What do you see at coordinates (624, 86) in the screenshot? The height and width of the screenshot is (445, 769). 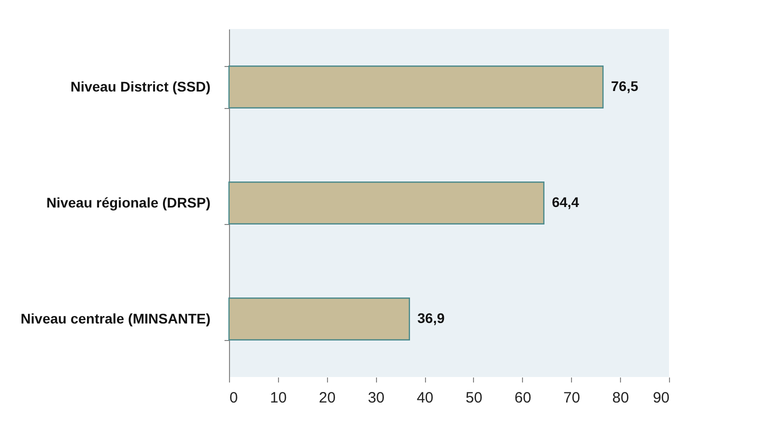 I see `data-label: 76,5` at bounding box center [624, 86].